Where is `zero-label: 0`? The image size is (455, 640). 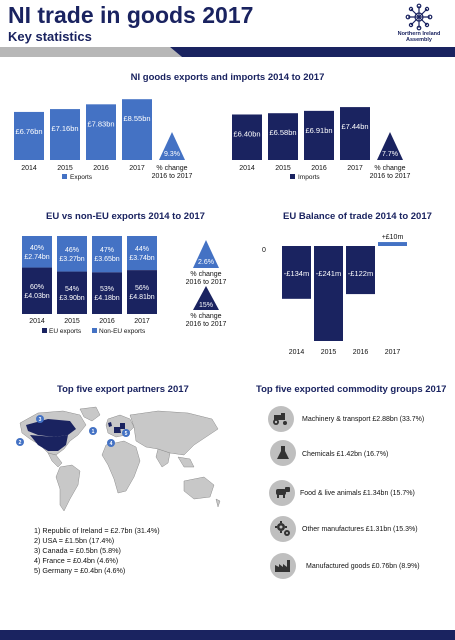
zero-label: 0 is located at coordinates (264, 250).